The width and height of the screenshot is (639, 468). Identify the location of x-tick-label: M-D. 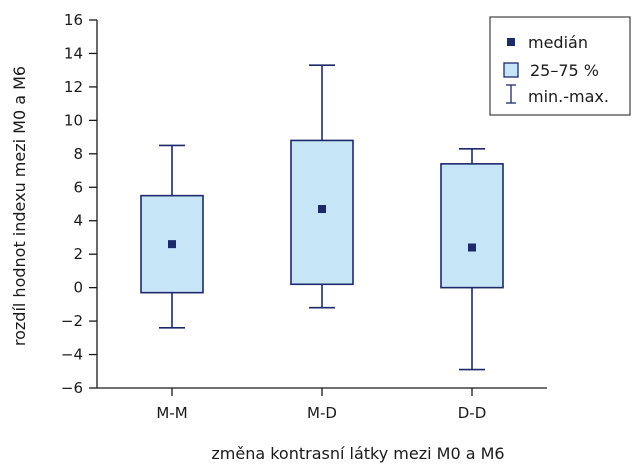
(322, 413).